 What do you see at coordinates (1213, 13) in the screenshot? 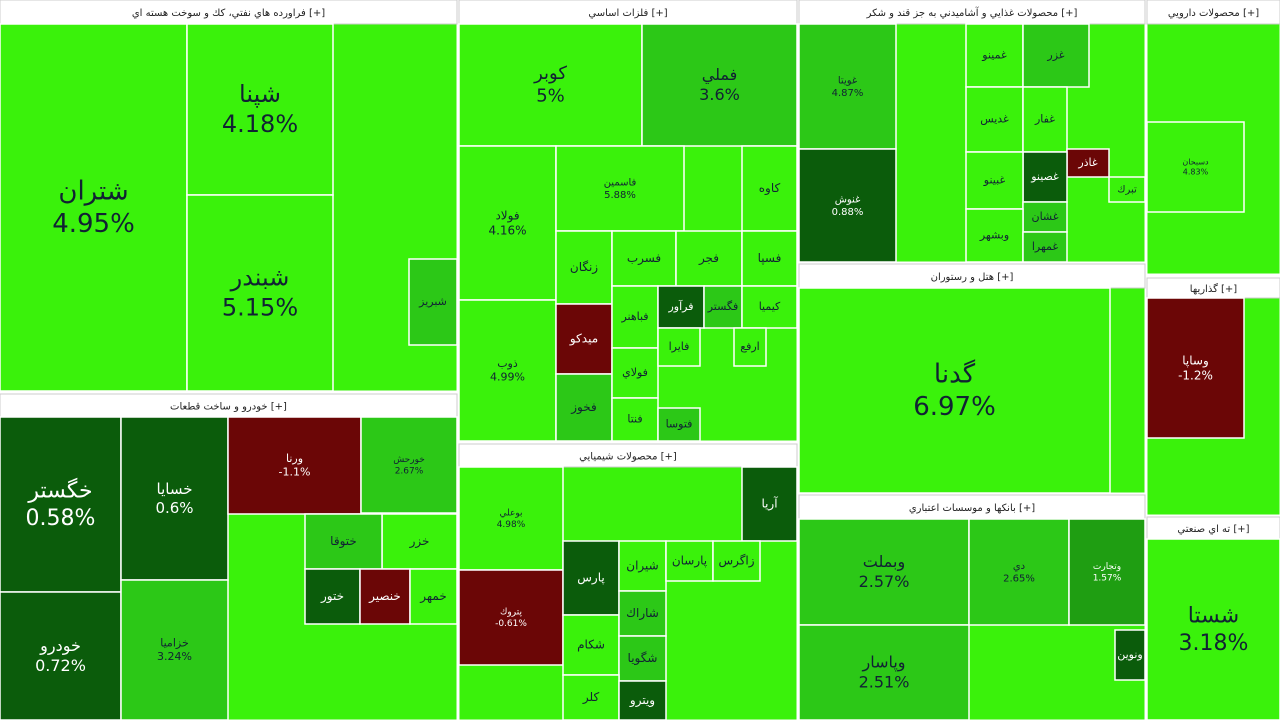
I see `sector-title: محصولات دارويي [+]` at bounding box center [1213, 13].